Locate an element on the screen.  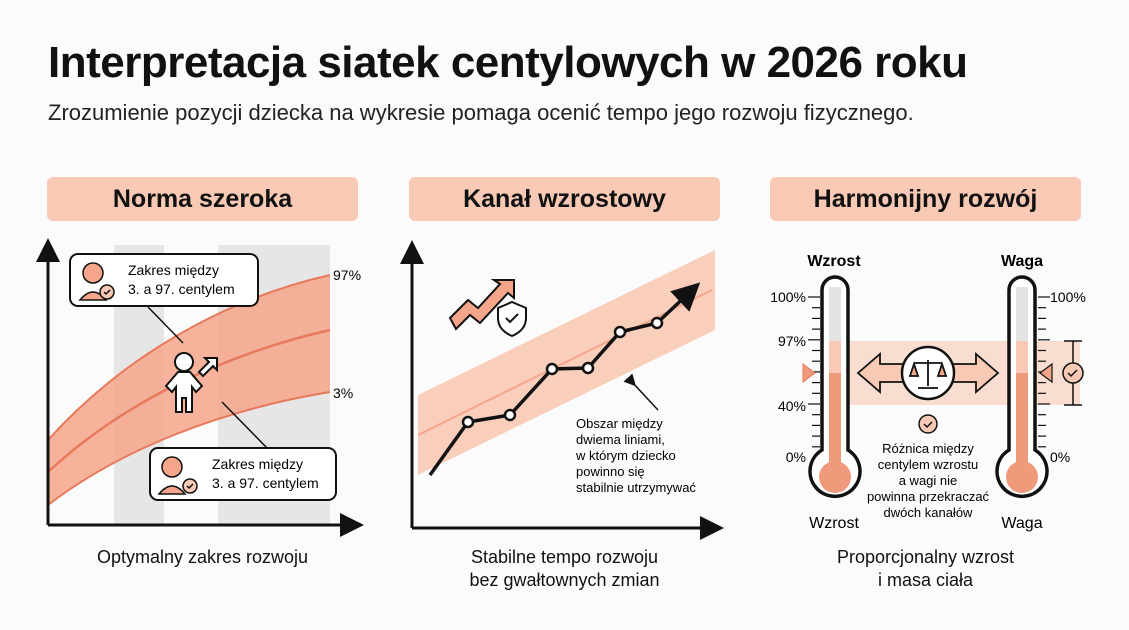
data-points is located at coordinates (562, 372).